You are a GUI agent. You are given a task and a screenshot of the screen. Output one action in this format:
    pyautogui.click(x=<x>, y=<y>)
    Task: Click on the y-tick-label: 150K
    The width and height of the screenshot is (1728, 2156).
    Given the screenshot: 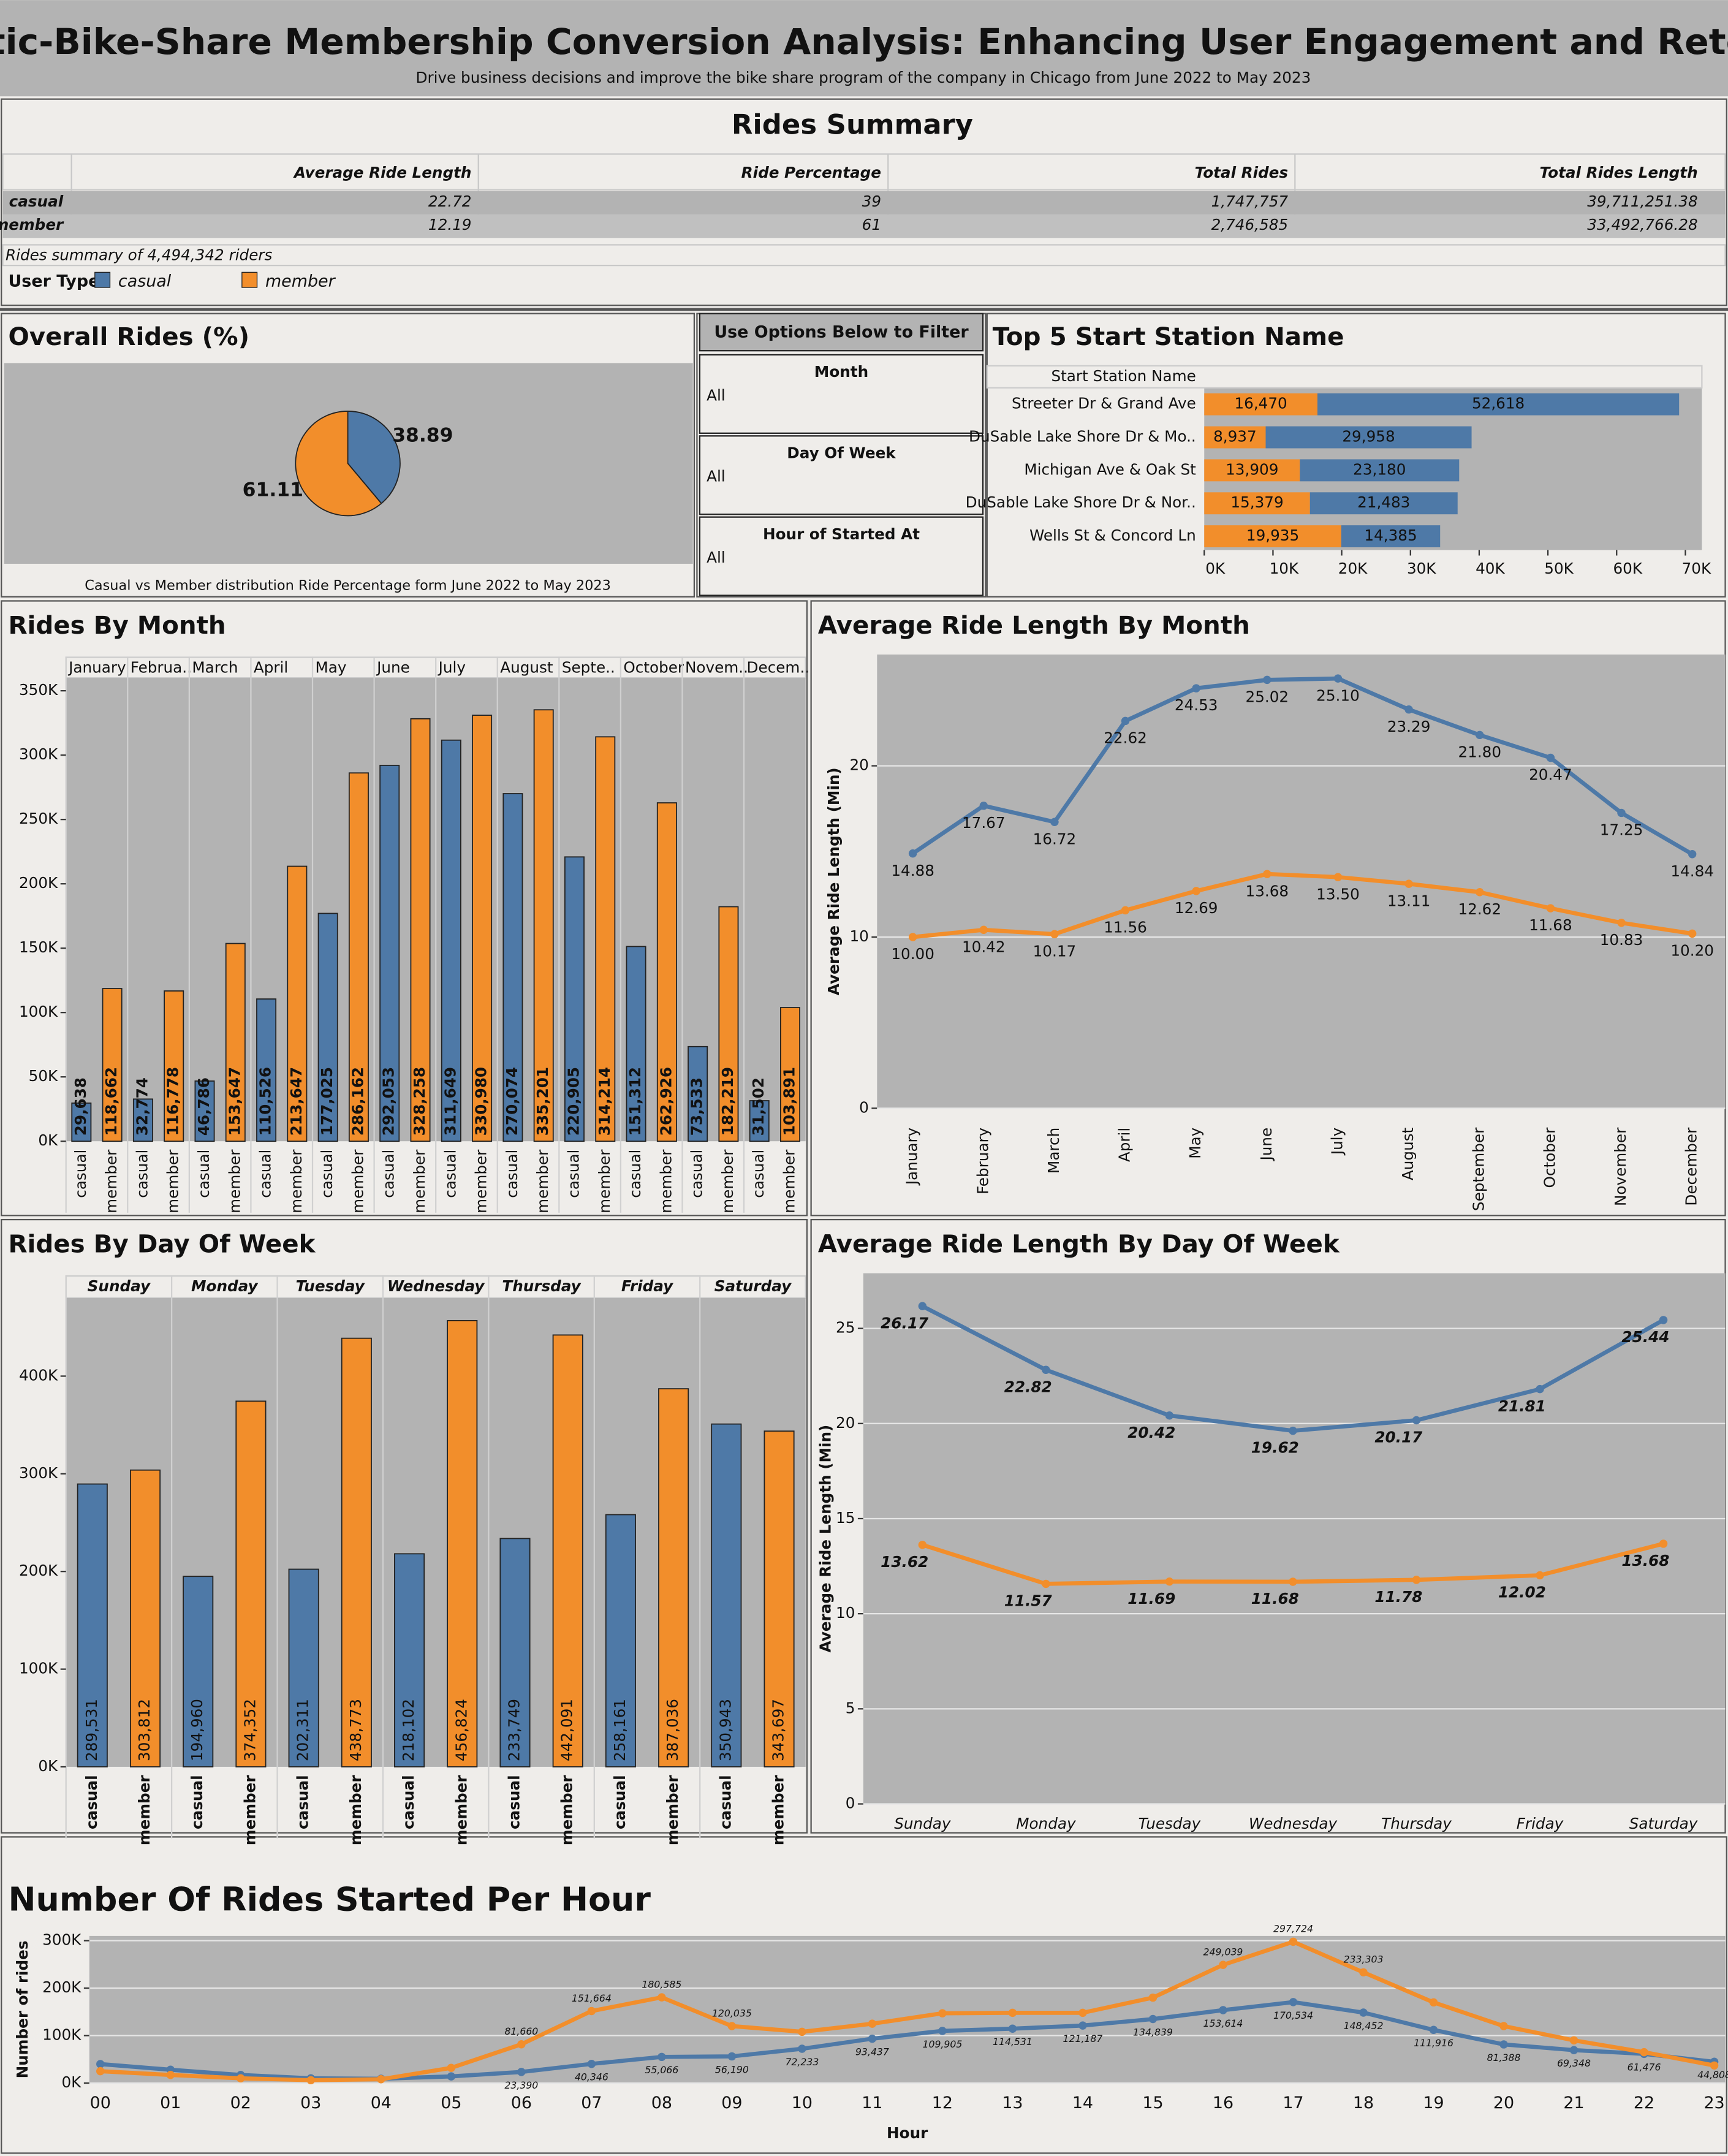 What is the action you would take?
    pyautogui.click(x=38, y=947)
    